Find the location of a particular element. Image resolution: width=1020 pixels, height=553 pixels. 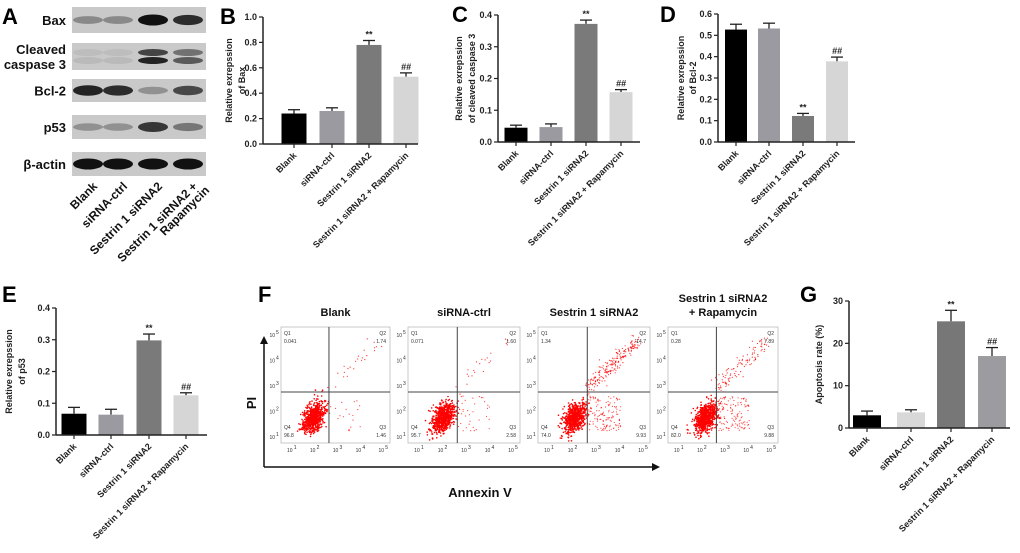

quadrant-percent: 96.8 is located at coordinates (289, 436).